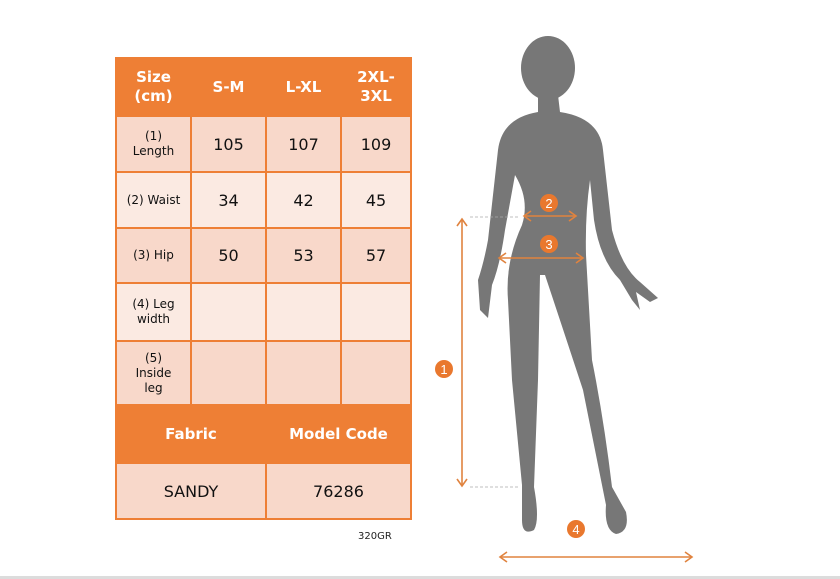 This screenshot has height=579, width=840. I want to click on marker-2: 2, so click(549, 203).